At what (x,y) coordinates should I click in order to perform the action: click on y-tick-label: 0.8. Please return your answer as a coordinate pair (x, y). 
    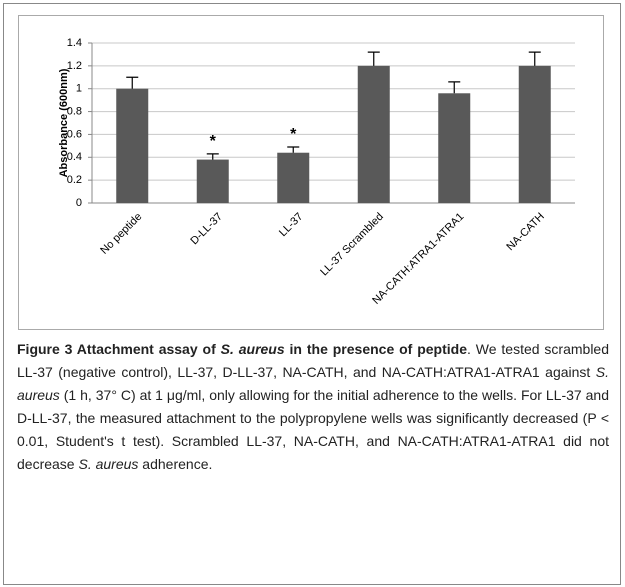
    Looking at the image, I should click on (74, 111).